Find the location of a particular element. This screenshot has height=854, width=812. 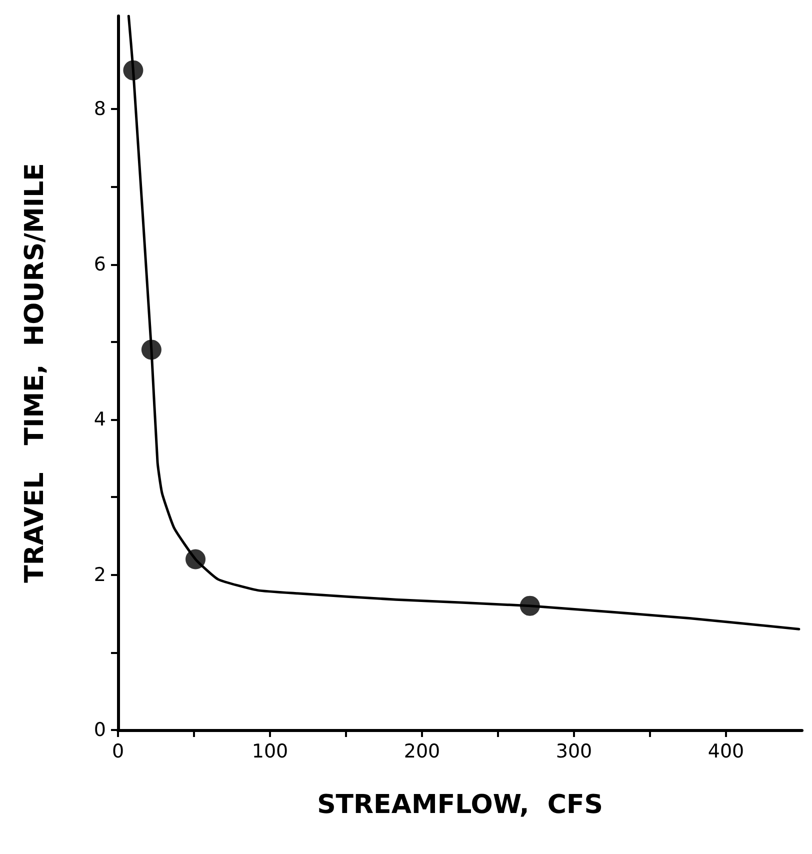

y-tick-label: 6 is located at coordinates (100, 264).